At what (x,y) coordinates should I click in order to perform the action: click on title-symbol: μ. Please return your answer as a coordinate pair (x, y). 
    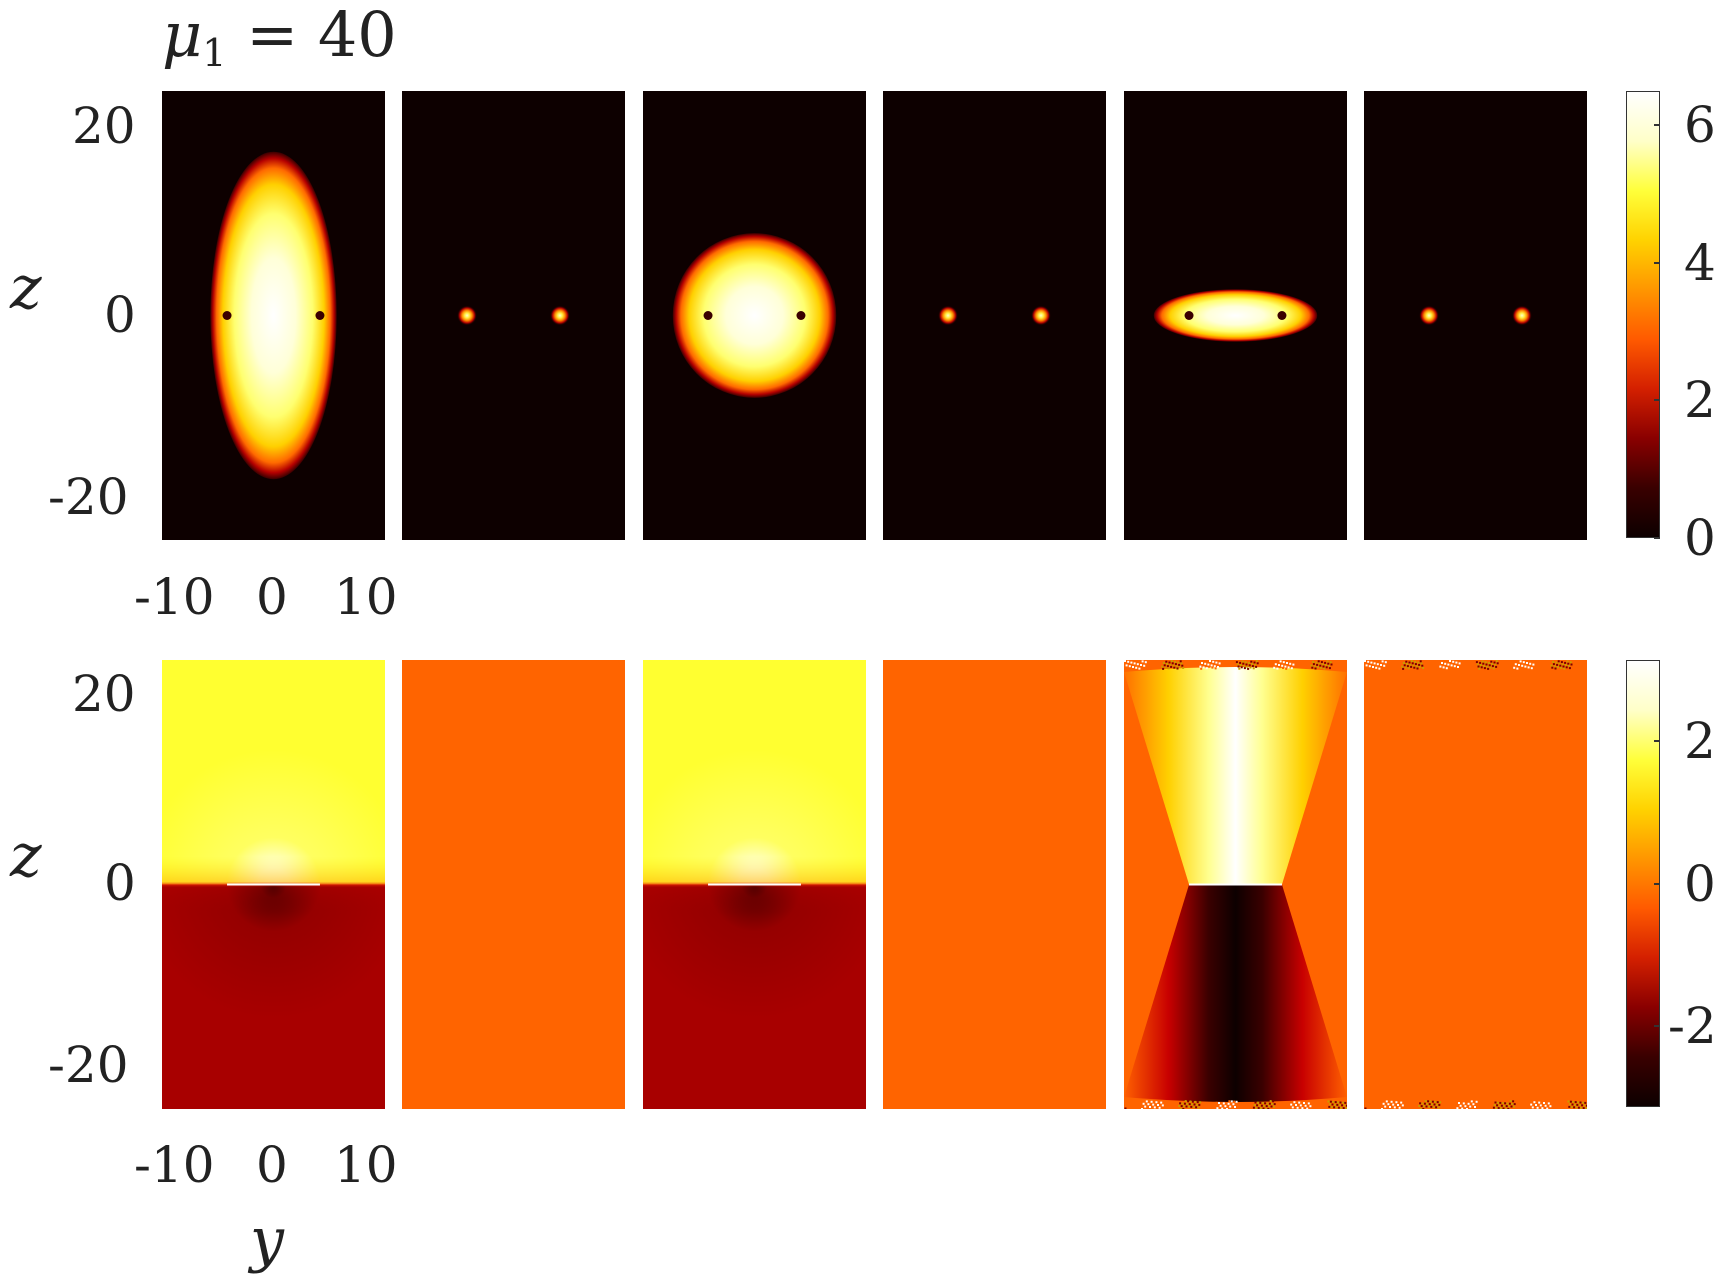
    Looking at the image, I should click on (182, 35).